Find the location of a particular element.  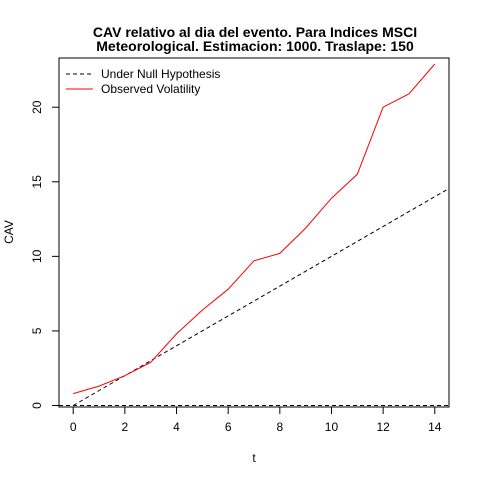

legend-label-null: Under Null Hypothesis is located at coordinates (160, 74).